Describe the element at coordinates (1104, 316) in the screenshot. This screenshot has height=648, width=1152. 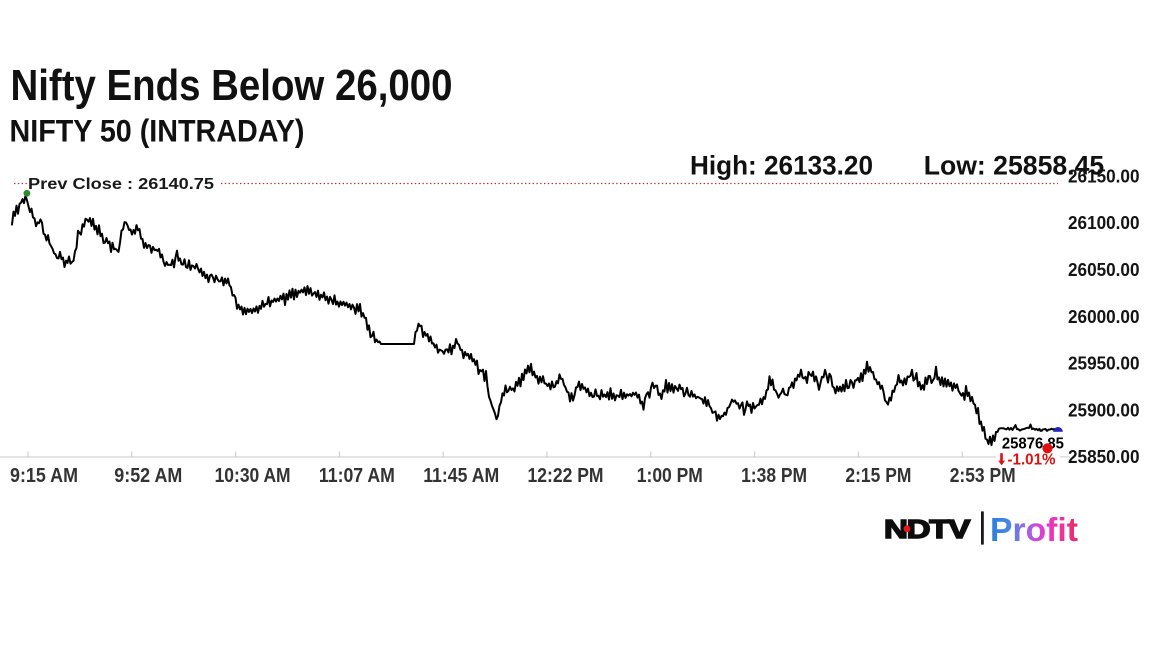
I see `svg-text: 26000.00` at that location.